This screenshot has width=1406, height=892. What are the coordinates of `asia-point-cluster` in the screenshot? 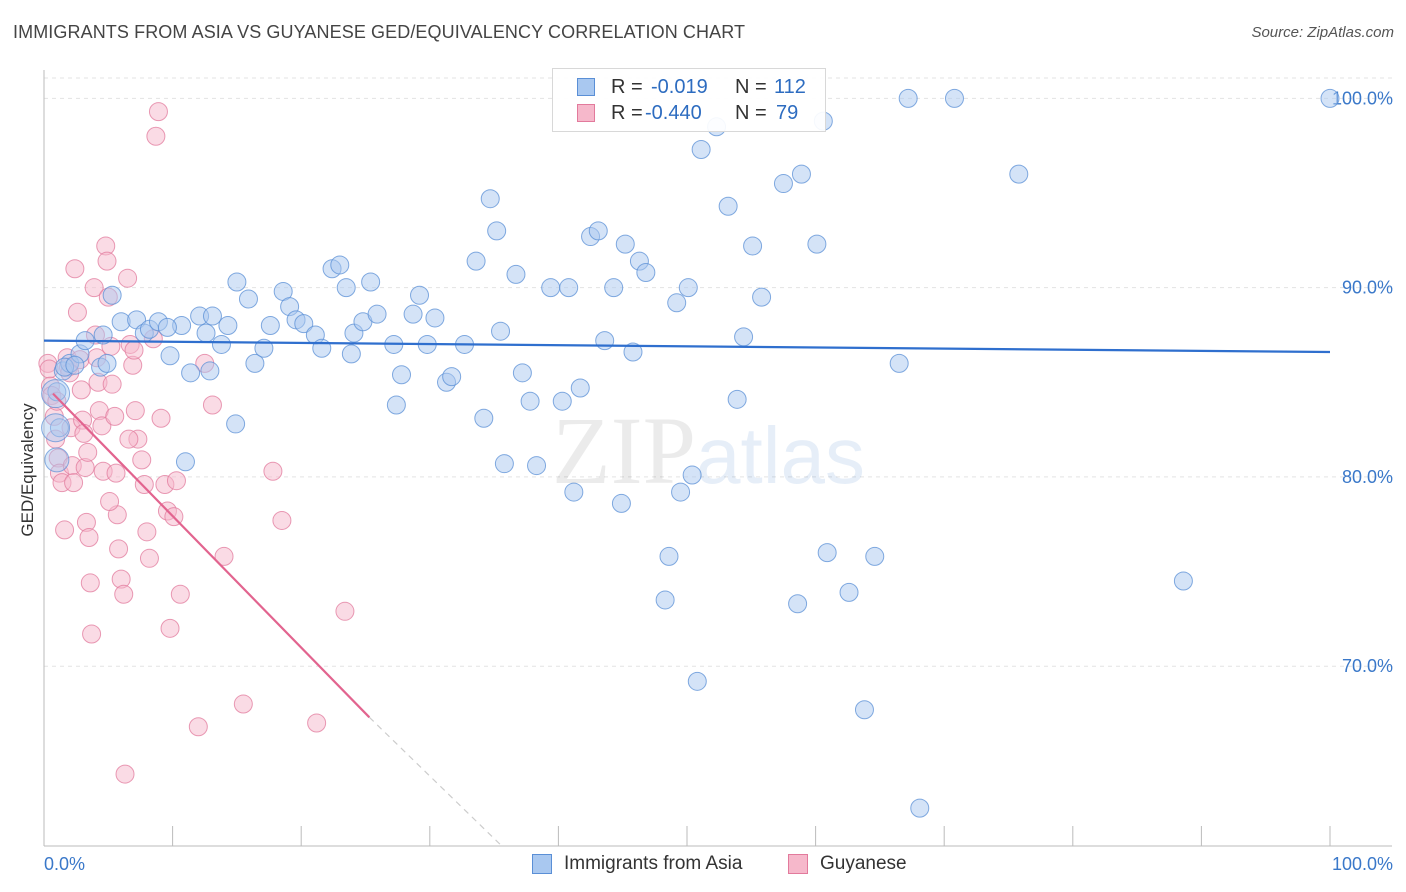 It's located at (56, 428).